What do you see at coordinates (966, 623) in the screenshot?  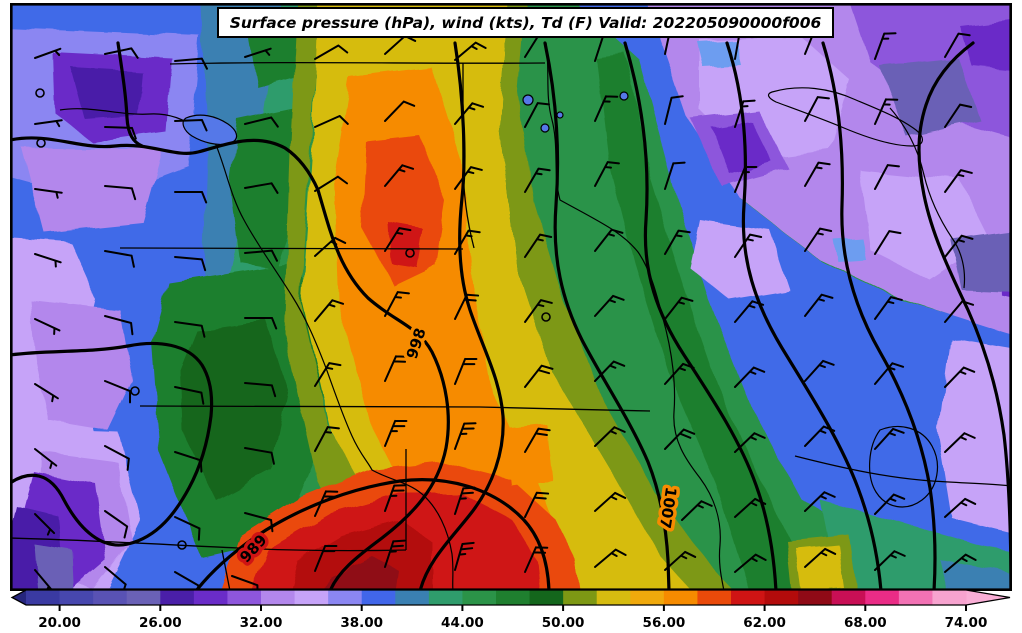 I see `colorbar-tick-label: 74.00` at bounding box center [966, 623].